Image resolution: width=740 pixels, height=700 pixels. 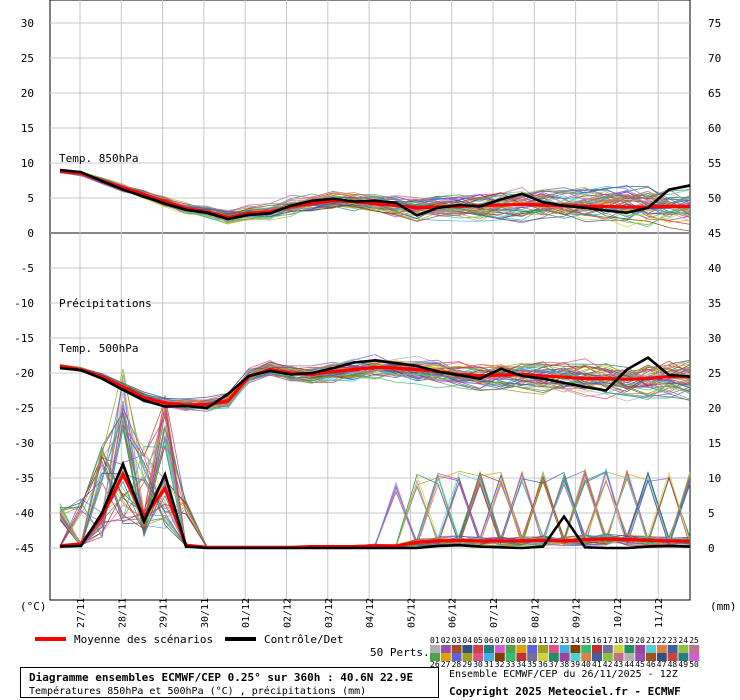 What do you see at coordinates (651, 664) in the screenshot?
I see `member-number-bottom: 46` at bounding box center [651, 664].